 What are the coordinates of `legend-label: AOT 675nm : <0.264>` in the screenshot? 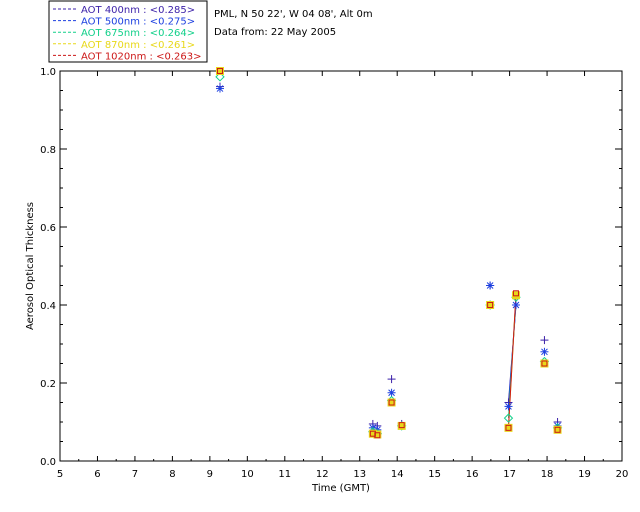 It's located at (138, 33).